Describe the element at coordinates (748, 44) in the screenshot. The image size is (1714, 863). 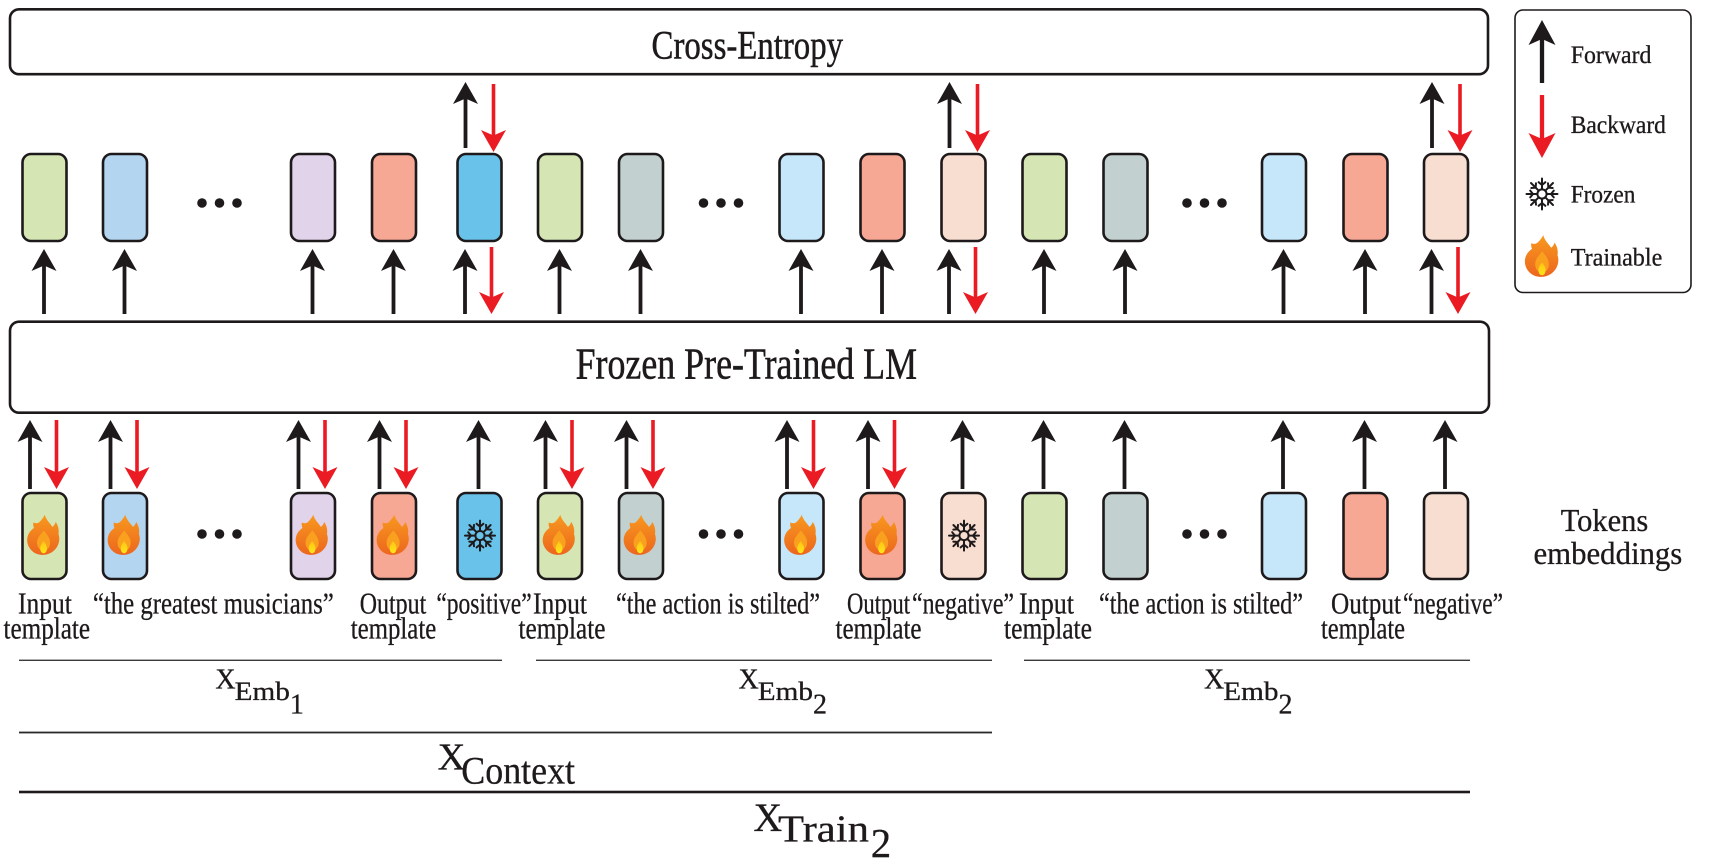
I see `svg-text: Cross-Entropy` at that location.